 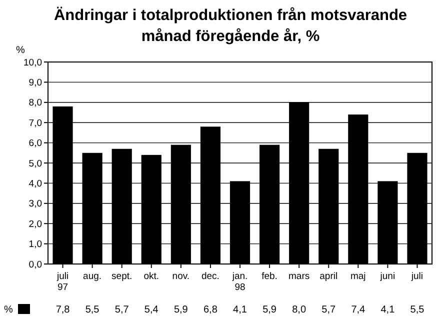 I want to click on legend-label: %, so click(x=8, y=310).